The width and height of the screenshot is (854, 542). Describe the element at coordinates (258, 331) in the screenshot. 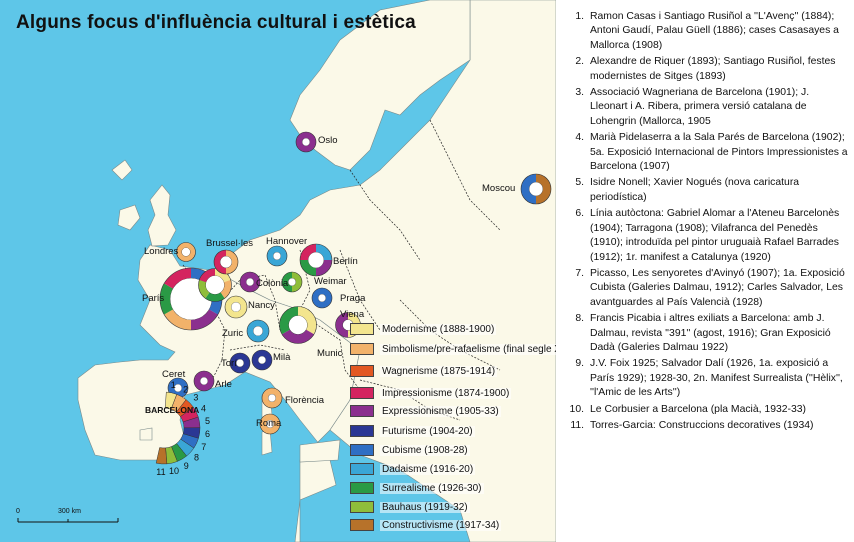

I see `influence-ring-zuric` at that location.